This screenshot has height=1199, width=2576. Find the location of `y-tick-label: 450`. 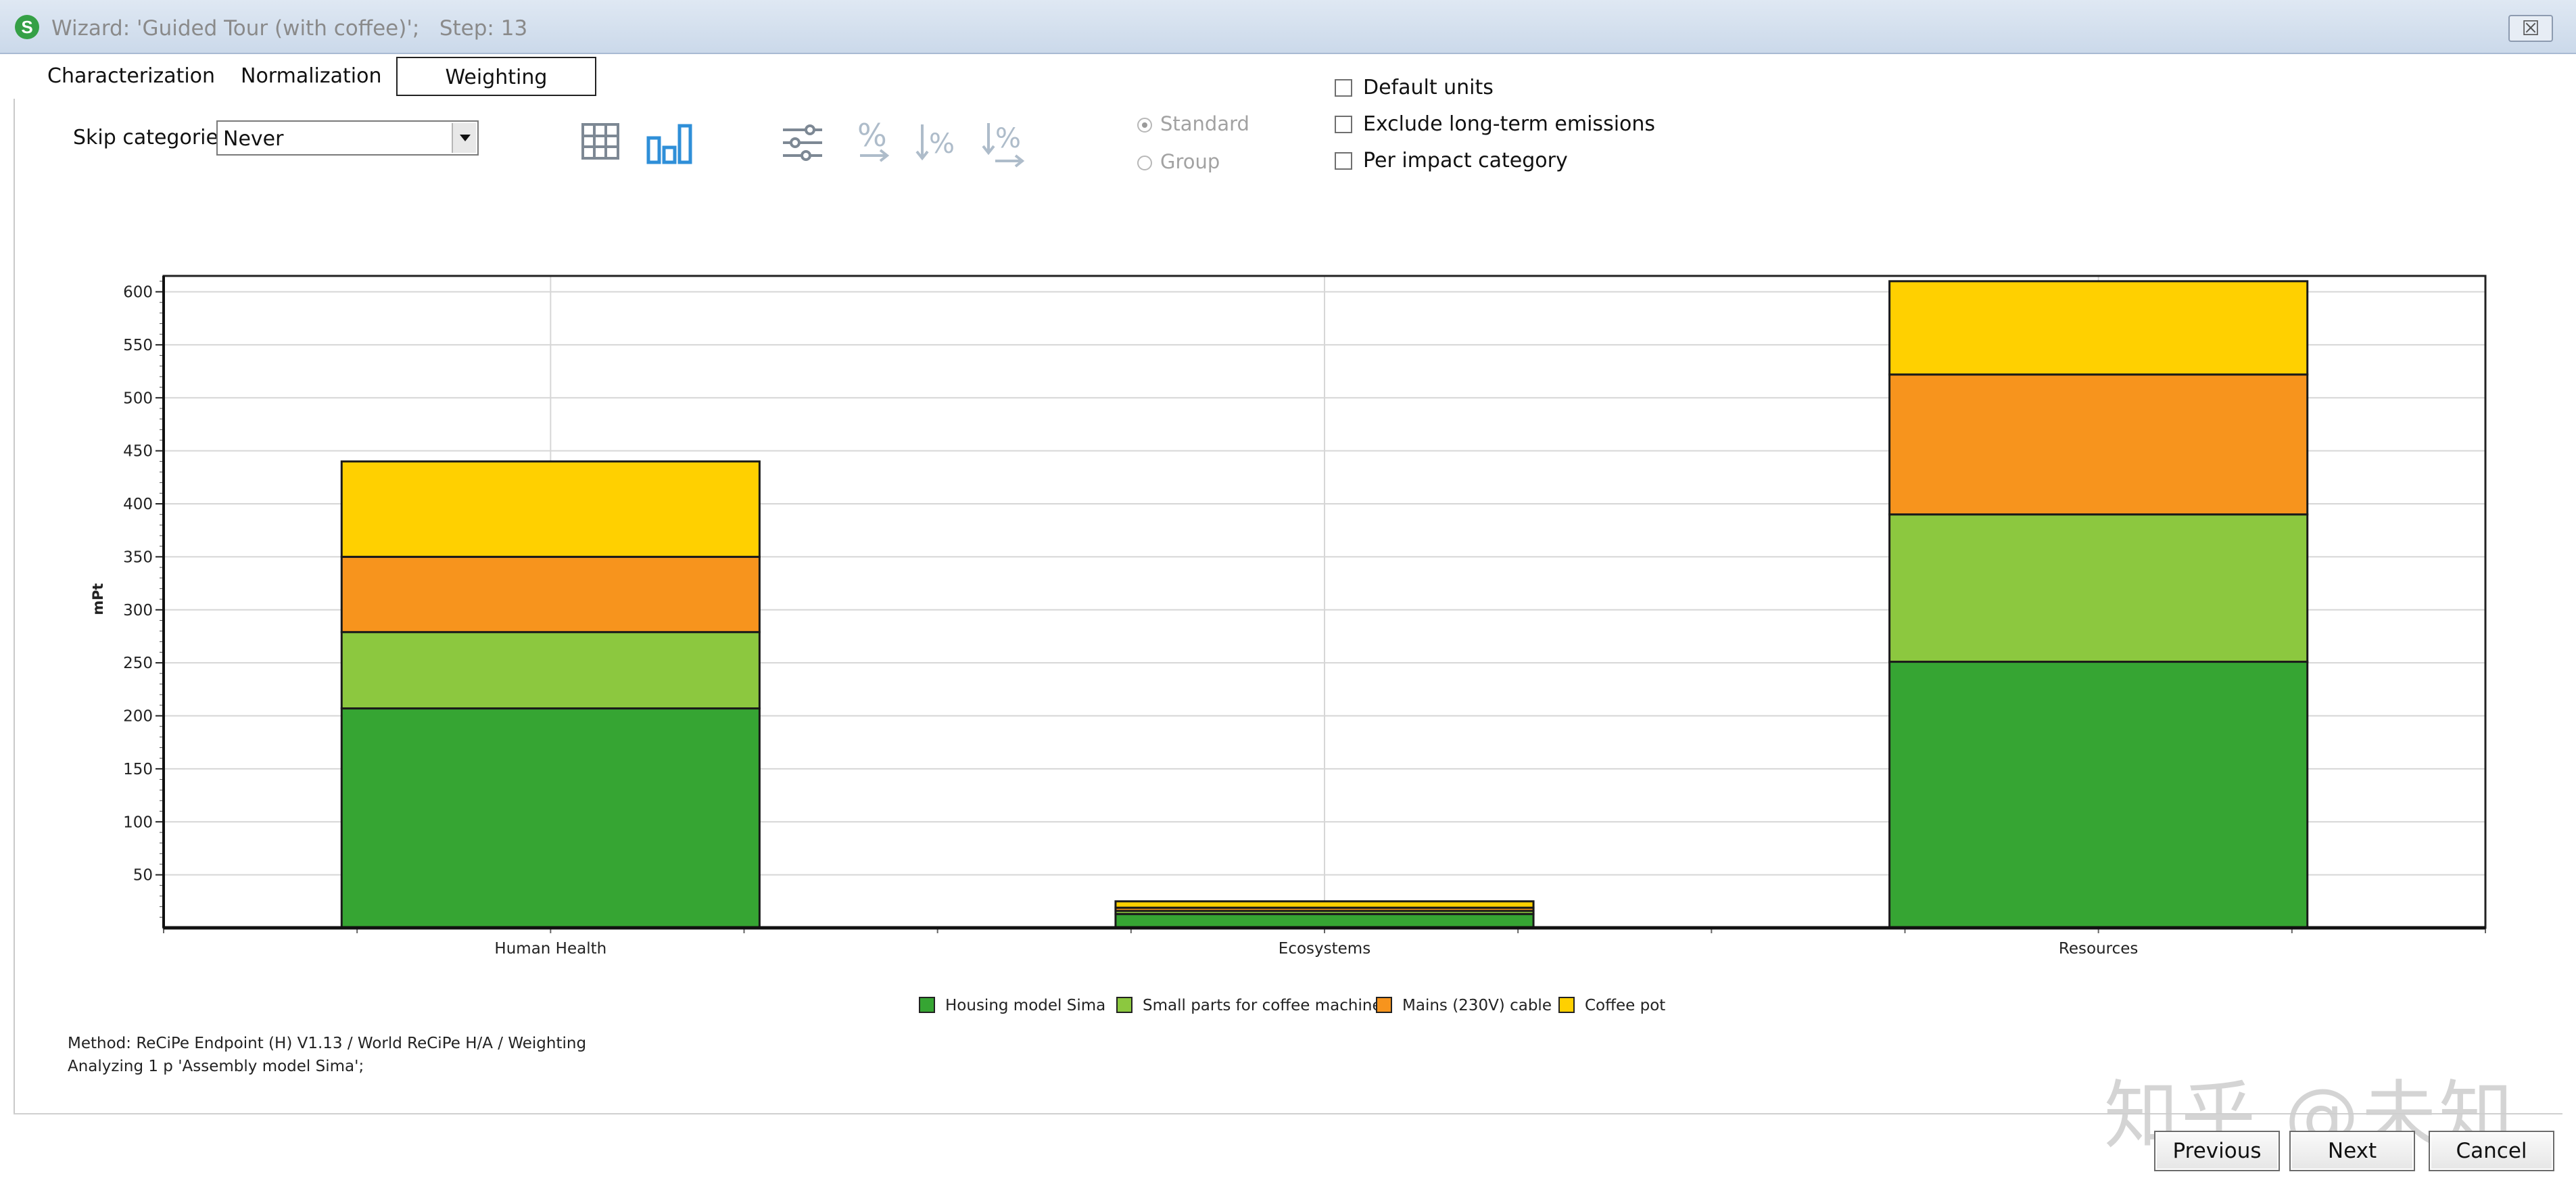

y-tick-label: 450 is located at coordinates (138, 452).